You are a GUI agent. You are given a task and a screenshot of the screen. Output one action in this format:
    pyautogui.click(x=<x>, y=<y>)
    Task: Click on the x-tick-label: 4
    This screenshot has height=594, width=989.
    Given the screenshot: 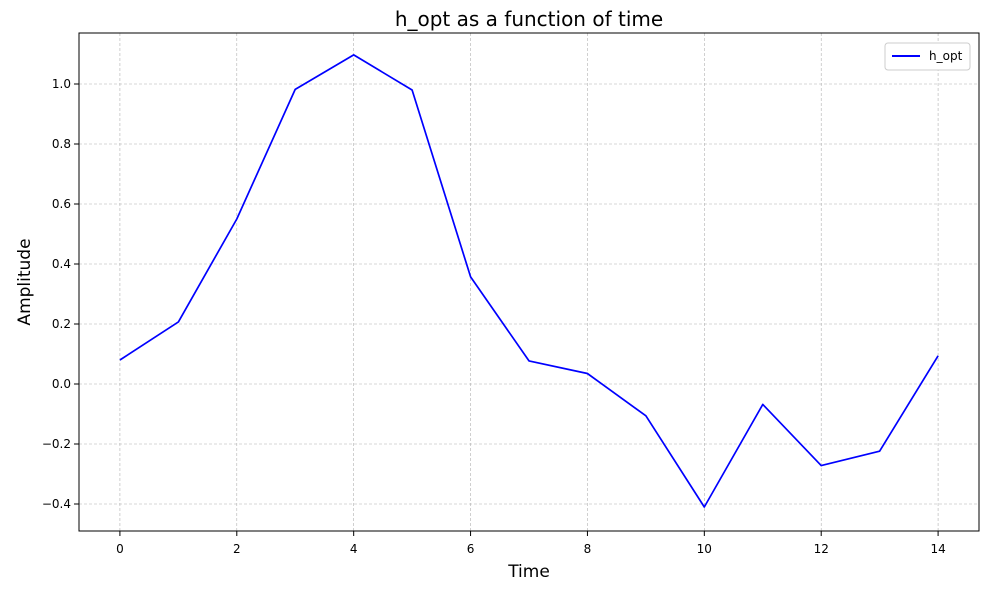 What is the action you would take?
    pyautogui.click(x=354, y=549)
    